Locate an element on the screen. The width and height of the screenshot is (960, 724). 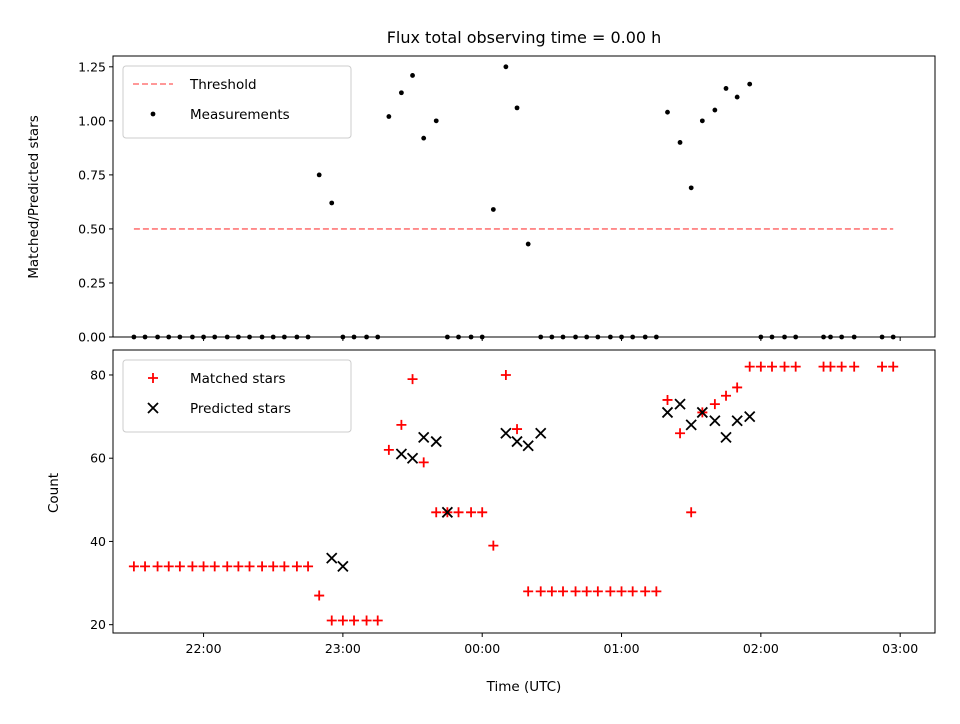
y-tick-label: 0.50 is located at coordinates (92, 228).